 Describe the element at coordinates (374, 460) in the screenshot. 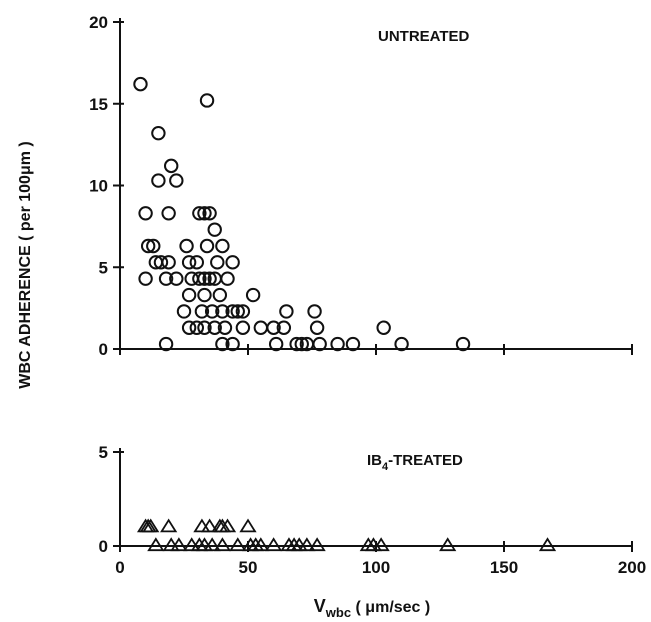

I see `ib4-label-main: IB` at that location.